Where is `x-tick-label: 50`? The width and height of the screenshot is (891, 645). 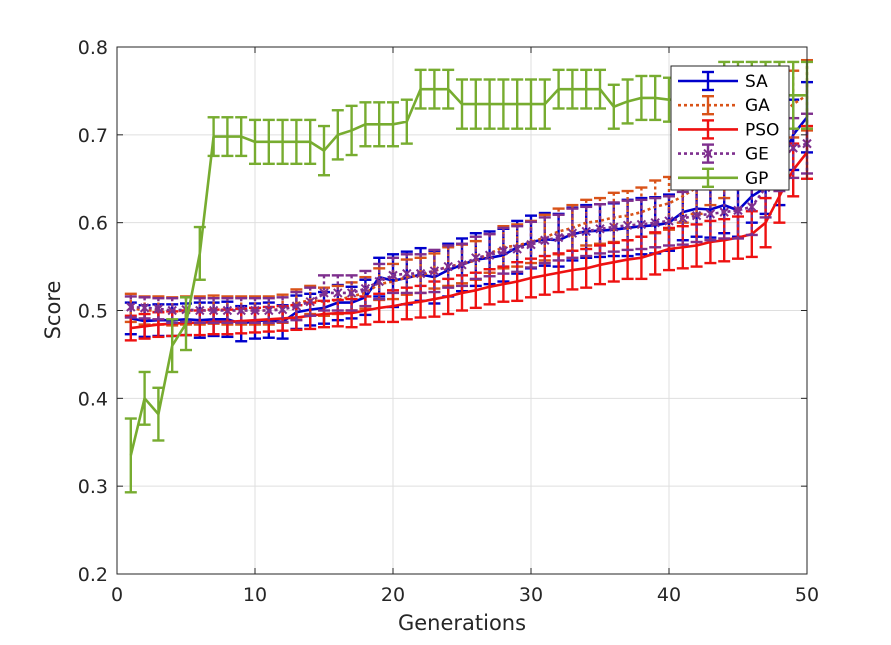
x-tick-label: 50 is located at coordinates (807, 595).